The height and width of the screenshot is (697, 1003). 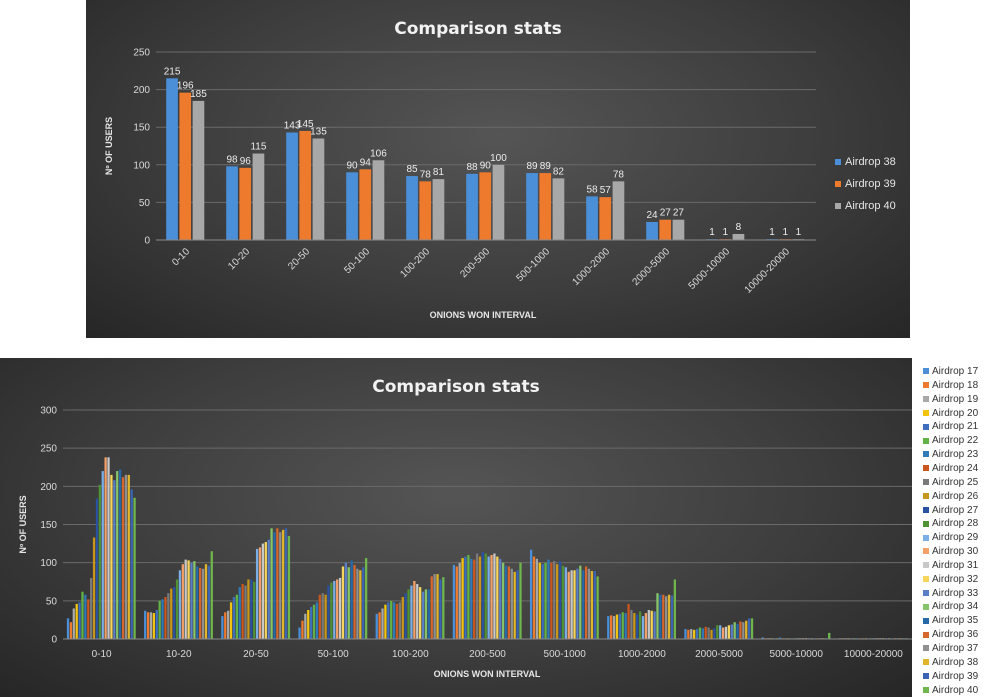 What do you see at coordinates (950, 399) in the screenshot?
I see `legend-item: Airdrop 19` at bounding box center [950, 399].